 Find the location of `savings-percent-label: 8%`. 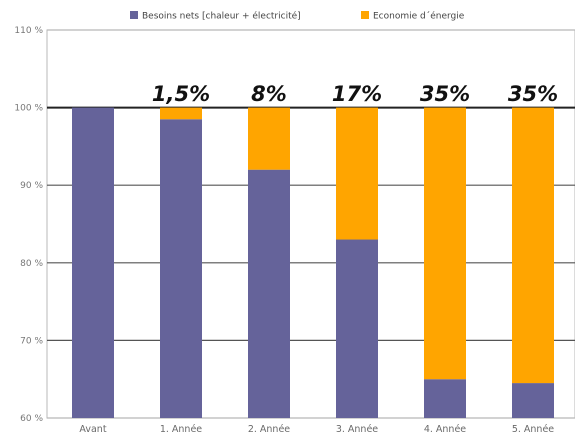

savings-percent-label: 8% is located at coordinates (269, 94).